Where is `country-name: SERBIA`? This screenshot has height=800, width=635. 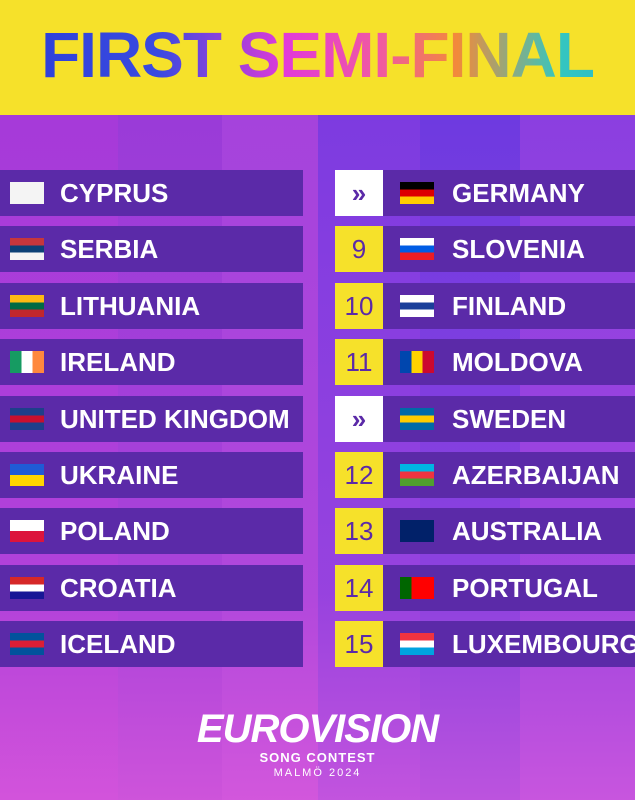
country-name: SERBIA is located at coordinates (109, 249).